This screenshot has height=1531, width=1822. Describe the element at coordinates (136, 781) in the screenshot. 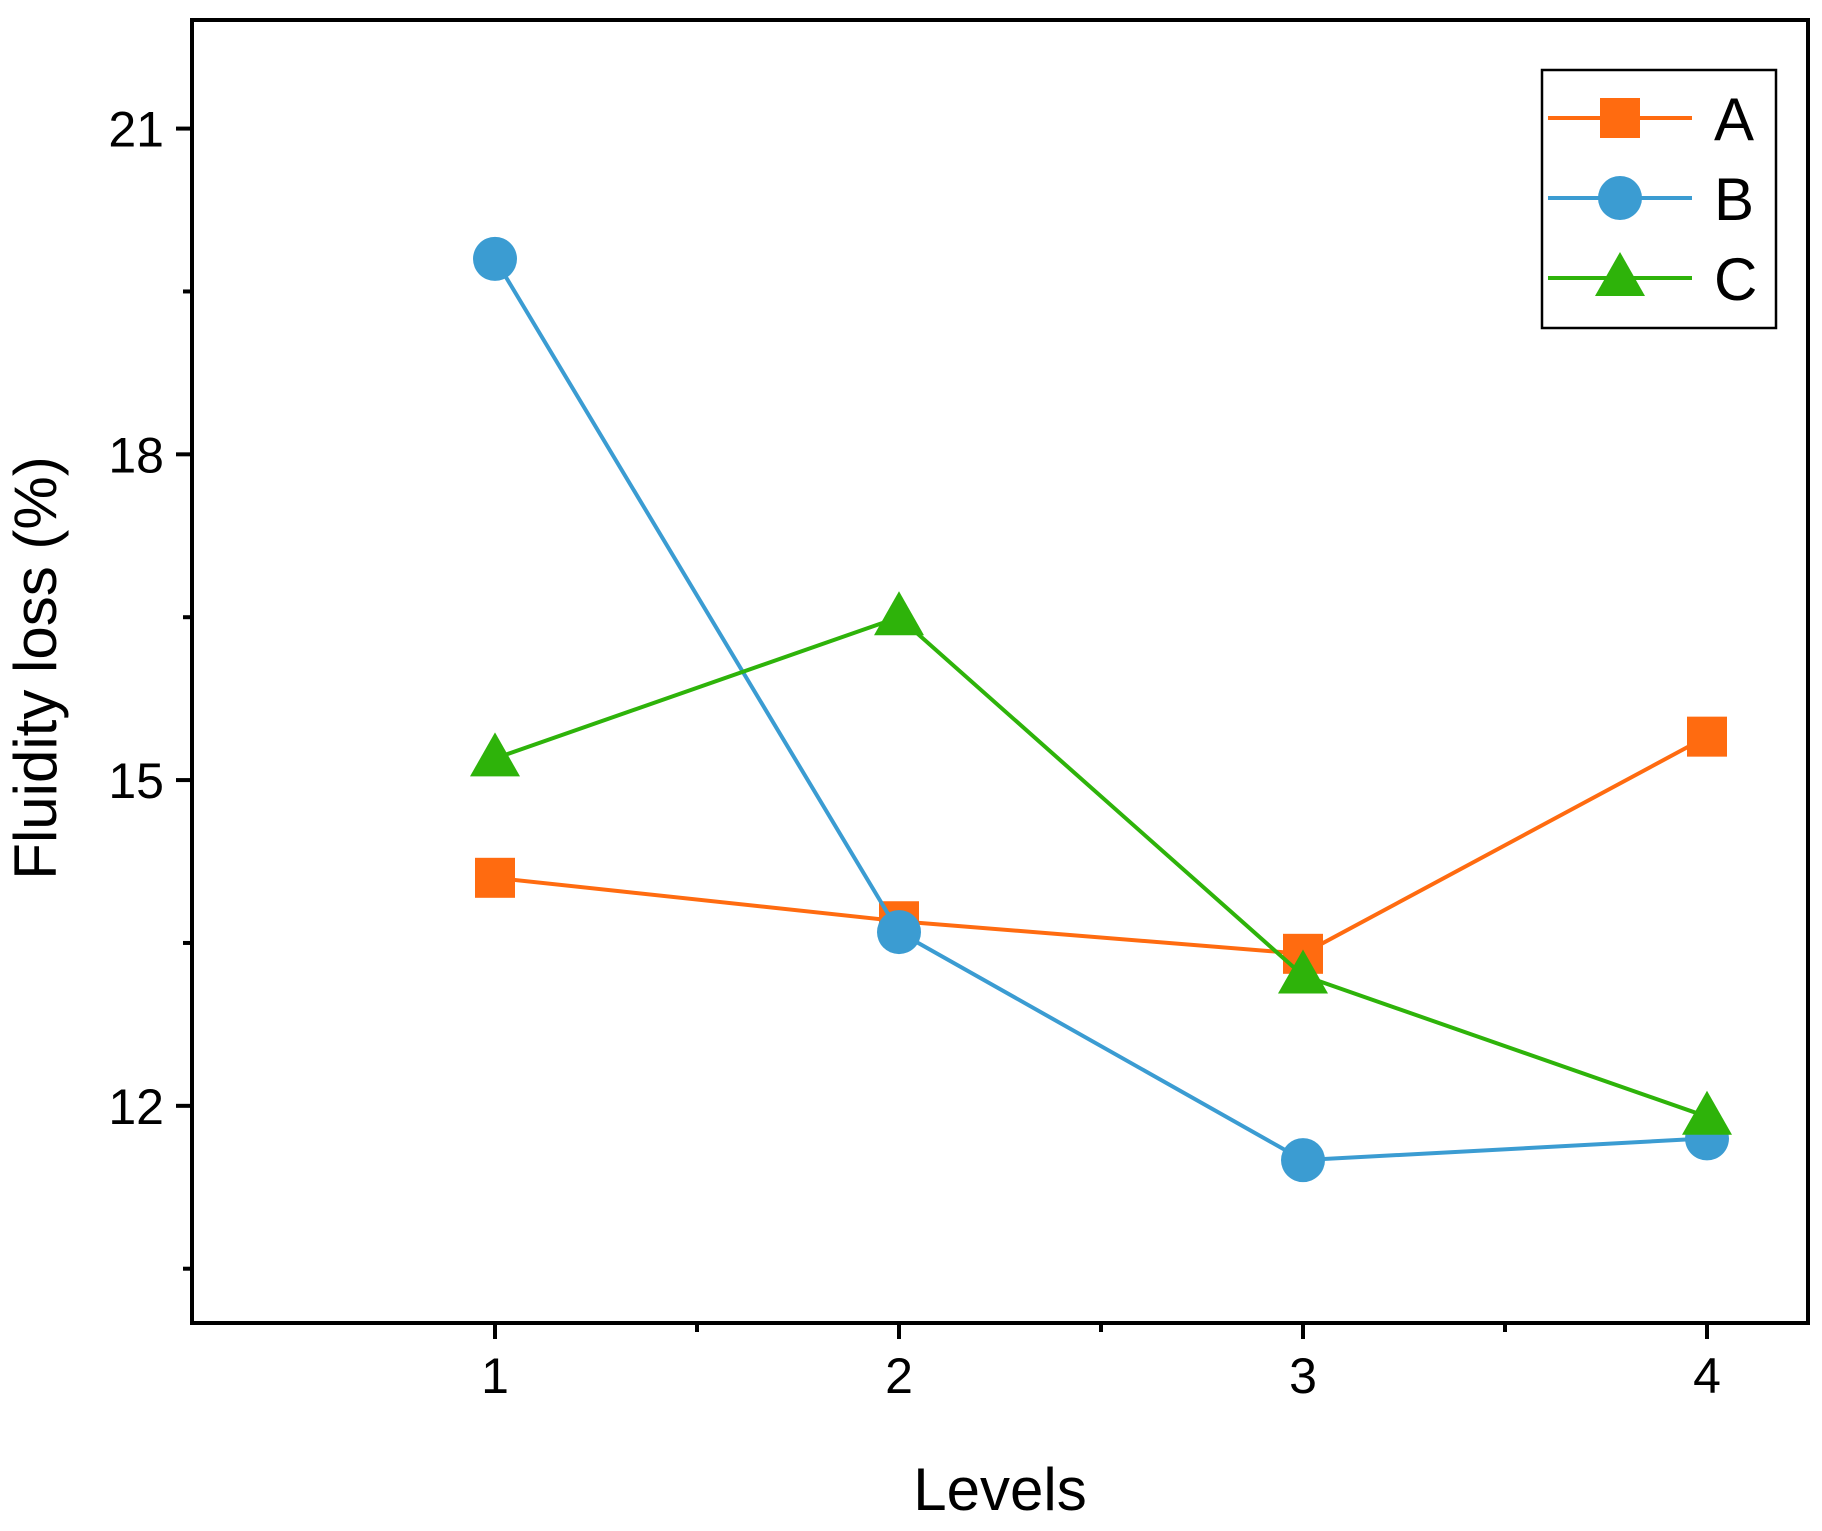

I see `y-tick-label: 15` at that location.